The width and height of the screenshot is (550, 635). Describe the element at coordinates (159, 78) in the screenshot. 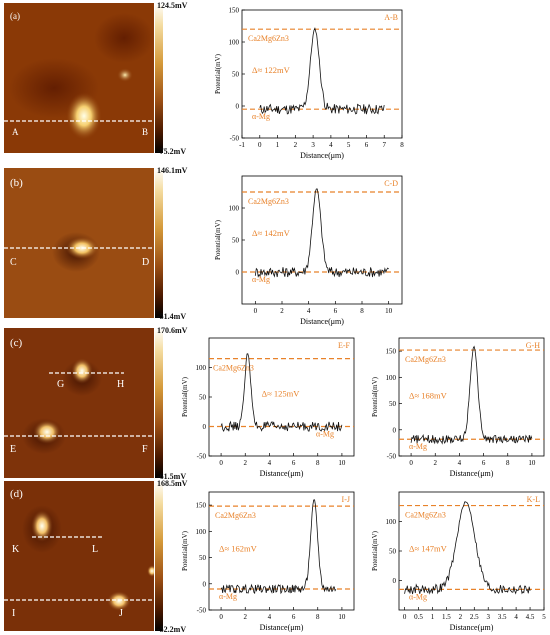

I see `colorbar-a` at that location.